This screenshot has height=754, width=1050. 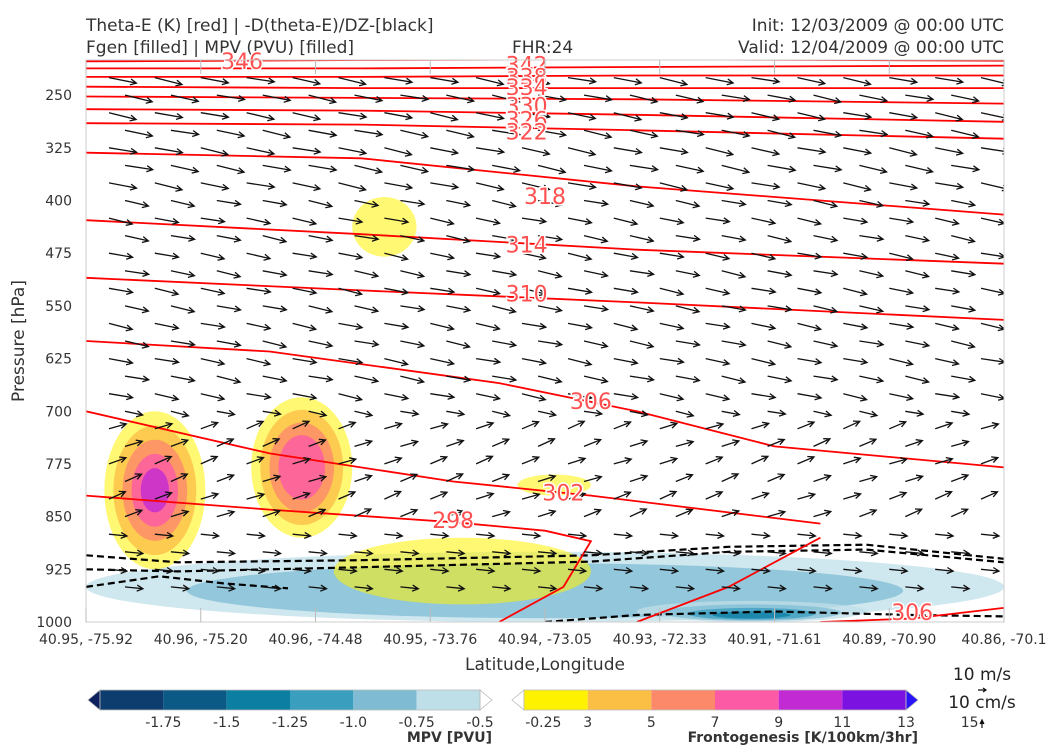 What do you see at coordinates (803, 738) in the screenshot?
I see `fgen-colorbar-title: Frontogenesis [K/100km/3hr]` at bounding box center [803, 738].